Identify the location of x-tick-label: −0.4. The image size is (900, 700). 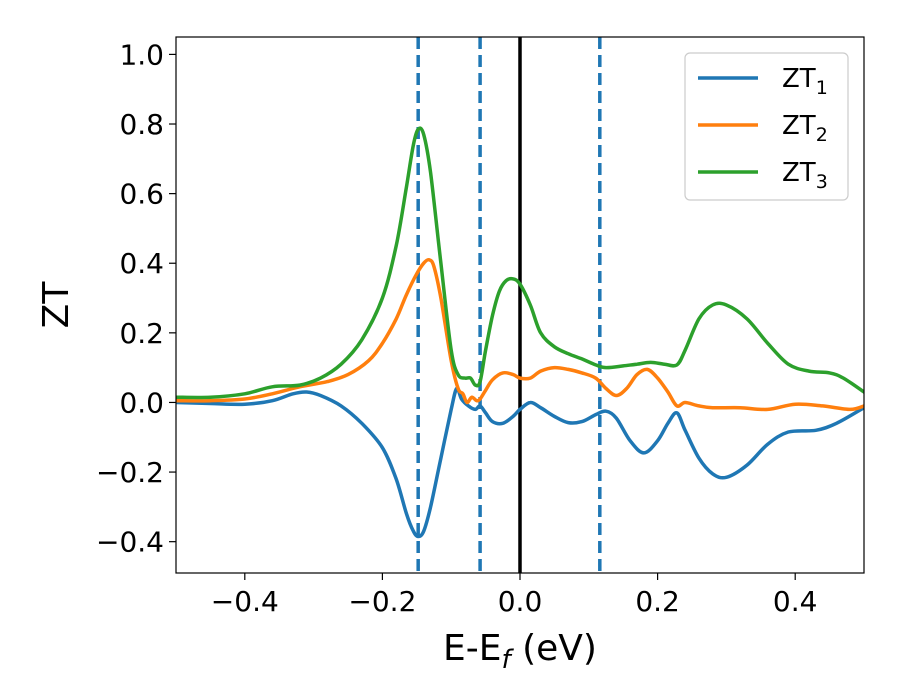
(245, 601).